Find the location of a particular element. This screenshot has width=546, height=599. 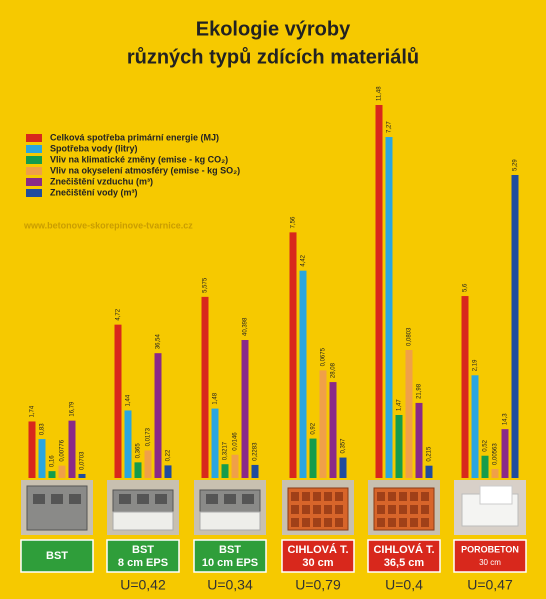

eps is located at coordinates (230, 521).